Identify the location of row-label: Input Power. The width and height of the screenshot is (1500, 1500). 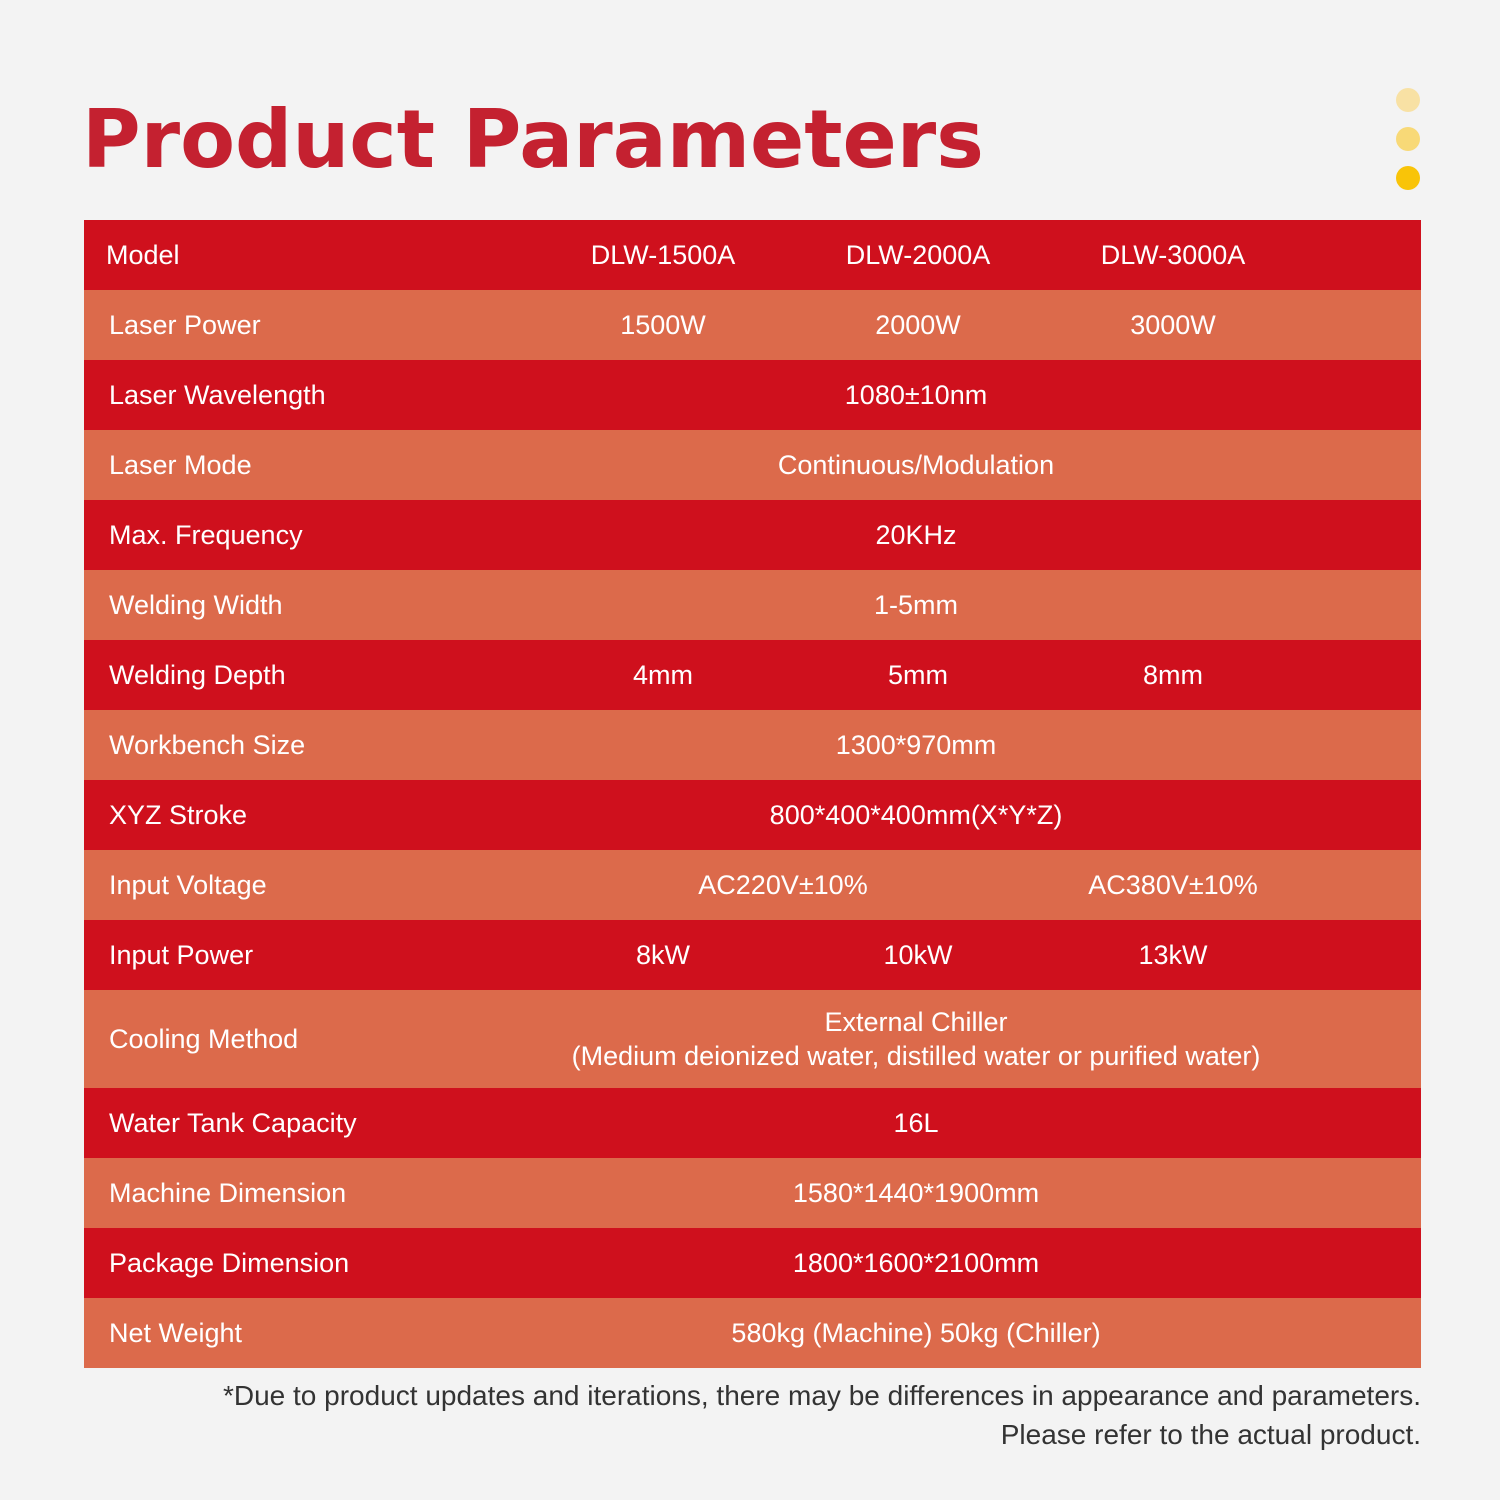
(181, 955).